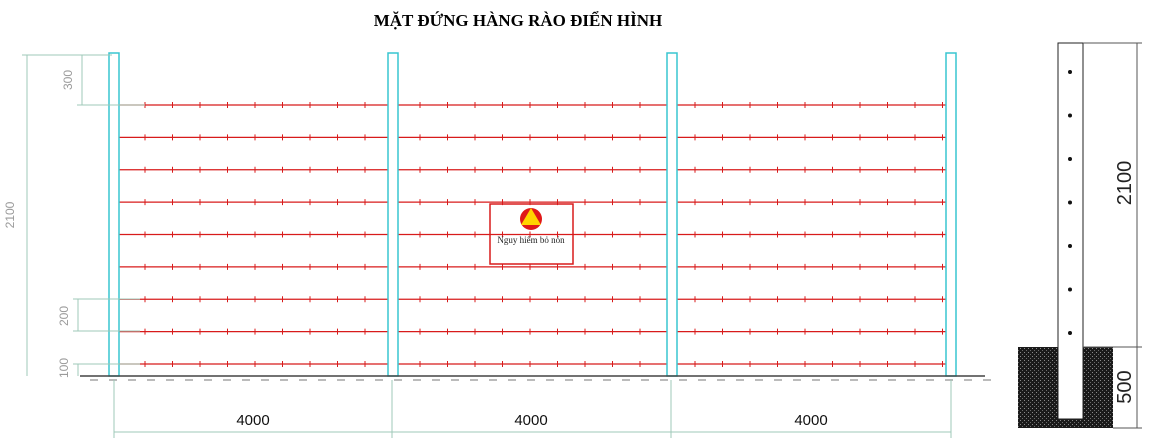 The width and height of the screenshot is (1149, 446). What do you see at coordinates (64, 316) in the screenshot?
I see `dim-wire-spacing: 200` at bounding box center [64, 316].